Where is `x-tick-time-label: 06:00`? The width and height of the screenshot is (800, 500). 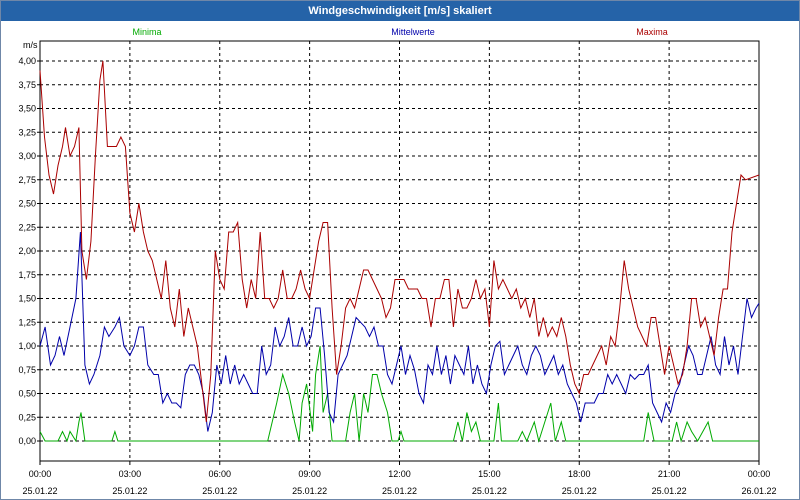
x-tick-time-label: 06:00 is located at coordinates (219, 474).